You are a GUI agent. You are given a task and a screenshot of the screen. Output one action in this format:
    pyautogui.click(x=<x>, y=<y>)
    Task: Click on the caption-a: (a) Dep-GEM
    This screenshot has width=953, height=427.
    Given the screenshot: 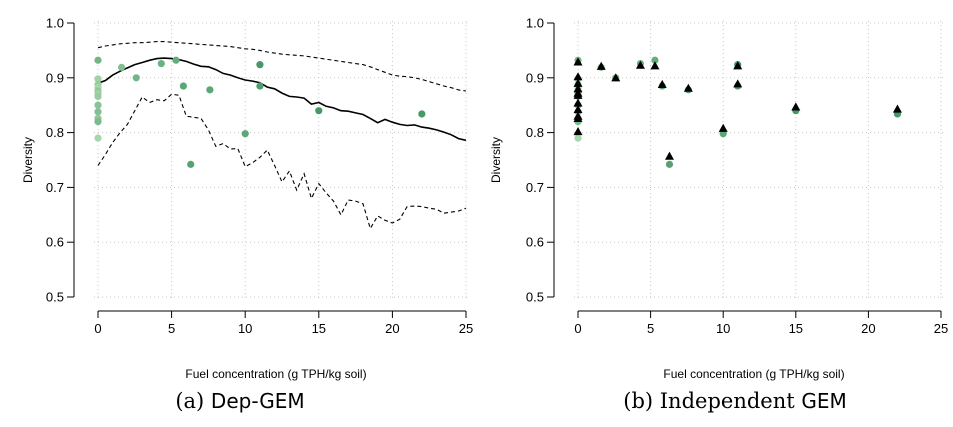 What is the action you would take?
    pyautogui.click(x=240, y=401)
    